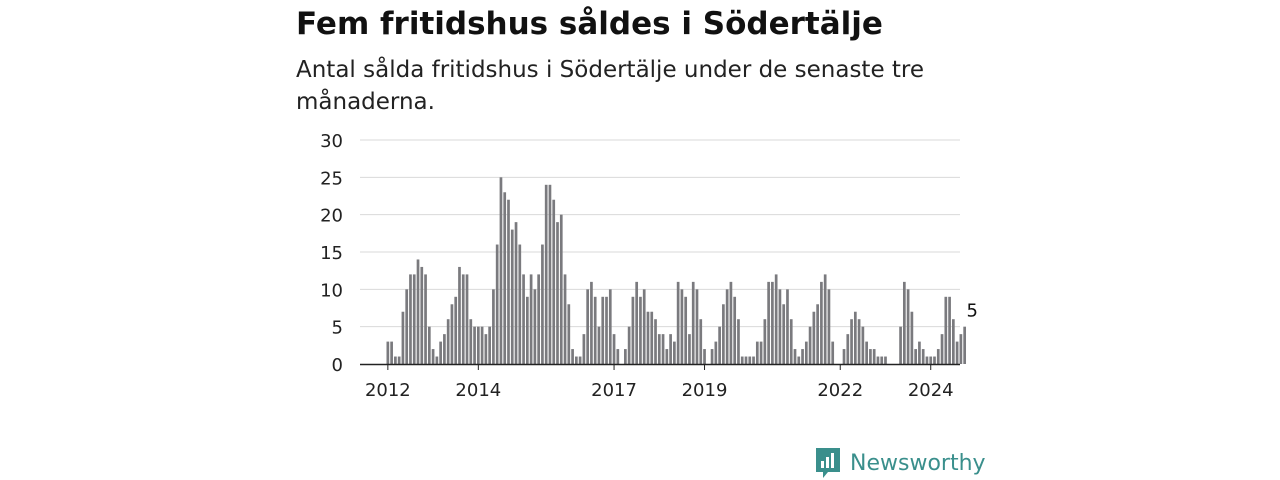 Image resolution: width=1280 pixels, height=480 pixels. What do you see at coordinates (331, 253) in the screenshot?
I see `y-axis-ticks: 0 5 10 15 20 25 30` at bounding box center [331, 253].